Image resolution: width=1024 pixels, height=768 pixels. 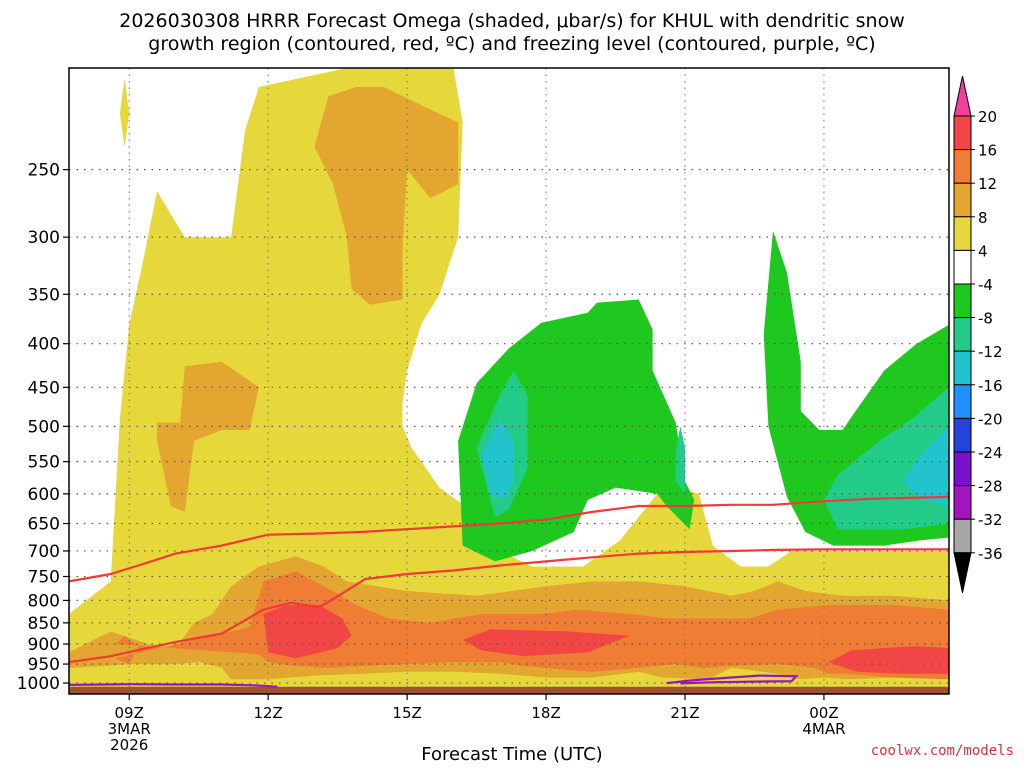 What do you see at coordinates (44, 388) in the screenshot?
I see `y-tick-label-450: 450` at bounding box center [44, 388].